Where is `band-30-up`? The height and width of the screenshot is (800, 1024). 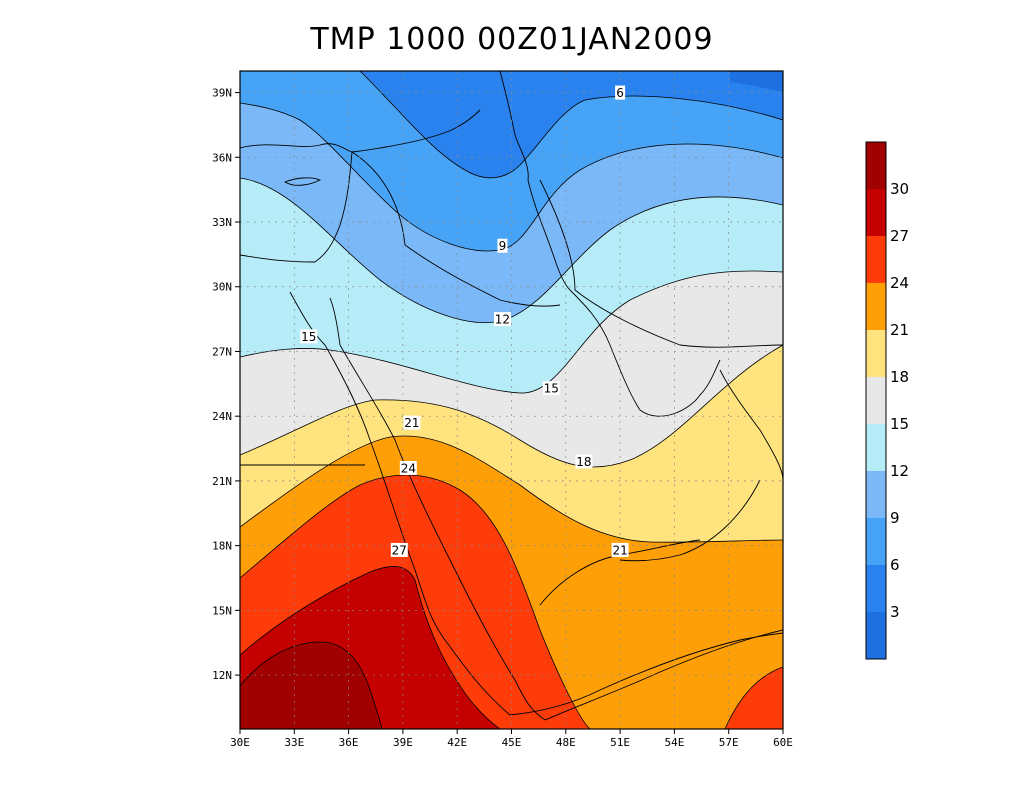 band-30-up is located at coordinates (311, 685).